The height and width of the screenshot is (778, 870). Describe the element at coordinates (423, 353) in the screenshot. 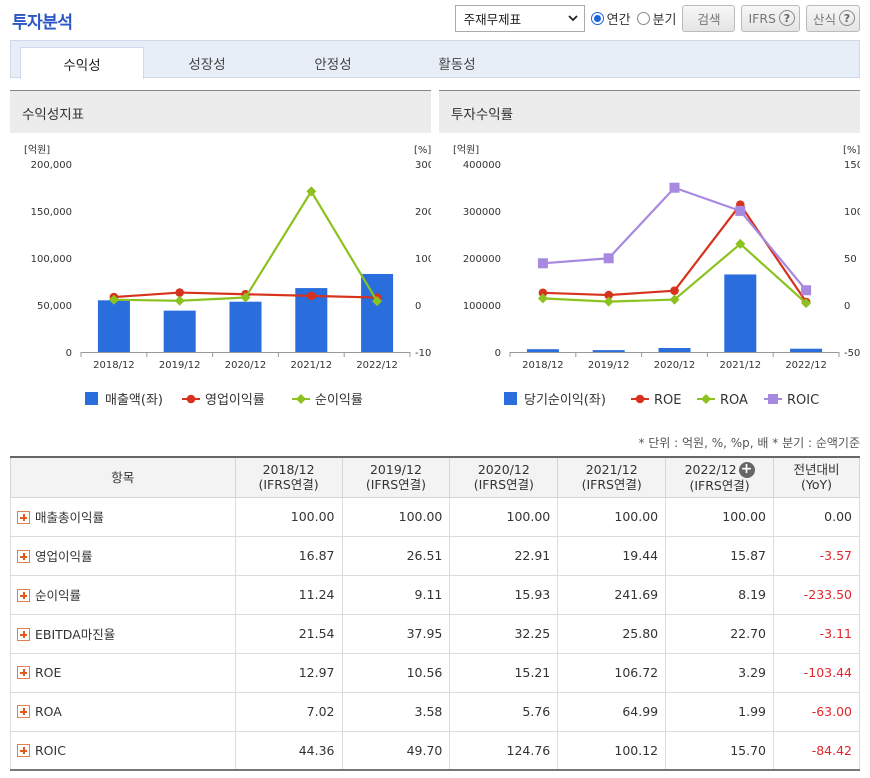

I see `right-tick-label: -100` at that location.